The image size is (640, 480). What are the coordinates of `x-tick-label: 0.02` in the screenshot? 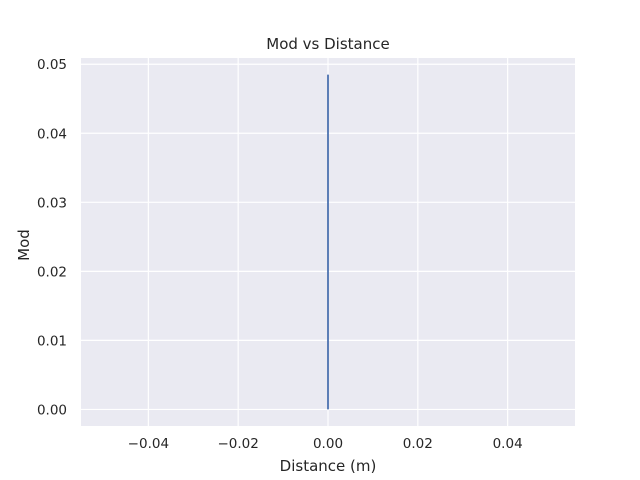 It's located at (418, 444).